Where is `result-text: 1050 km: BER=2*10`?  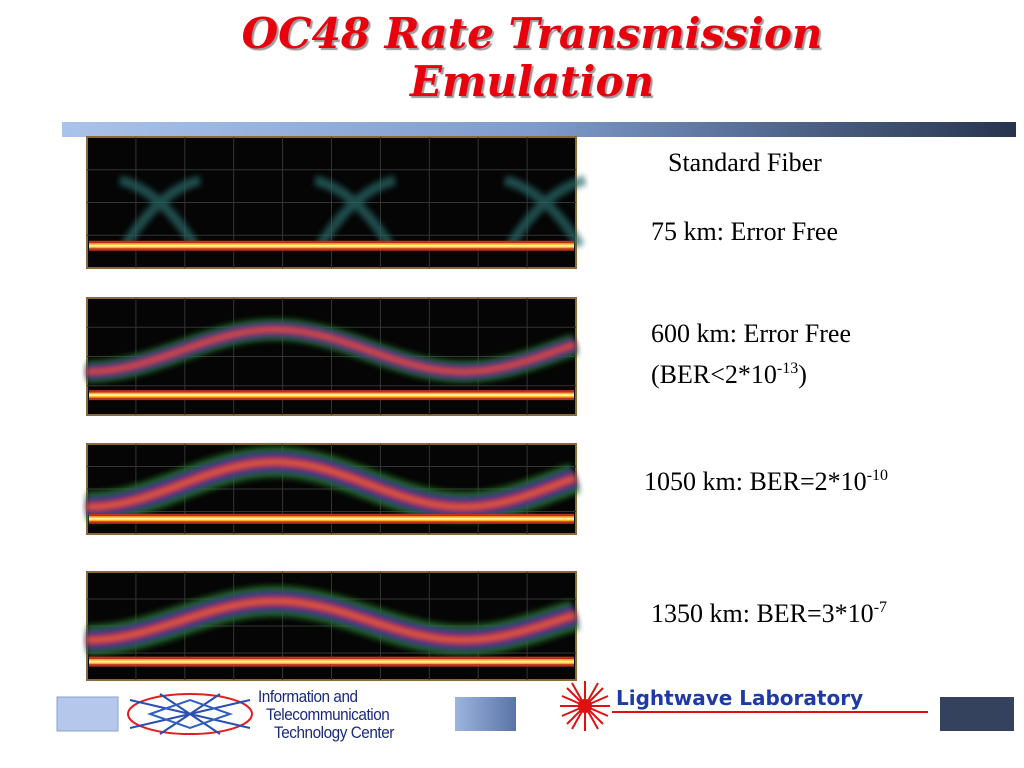
result-text: 1050 km: BER=2*10 is located at coordinates (755, 481).